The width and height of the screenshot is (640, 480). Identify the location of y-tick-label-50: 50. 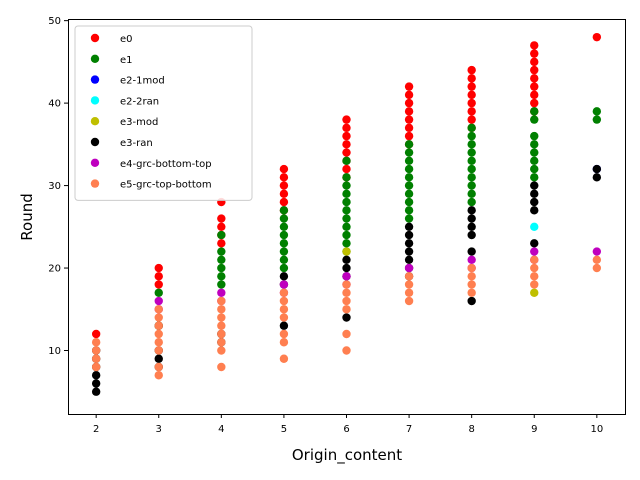
(54, 21).